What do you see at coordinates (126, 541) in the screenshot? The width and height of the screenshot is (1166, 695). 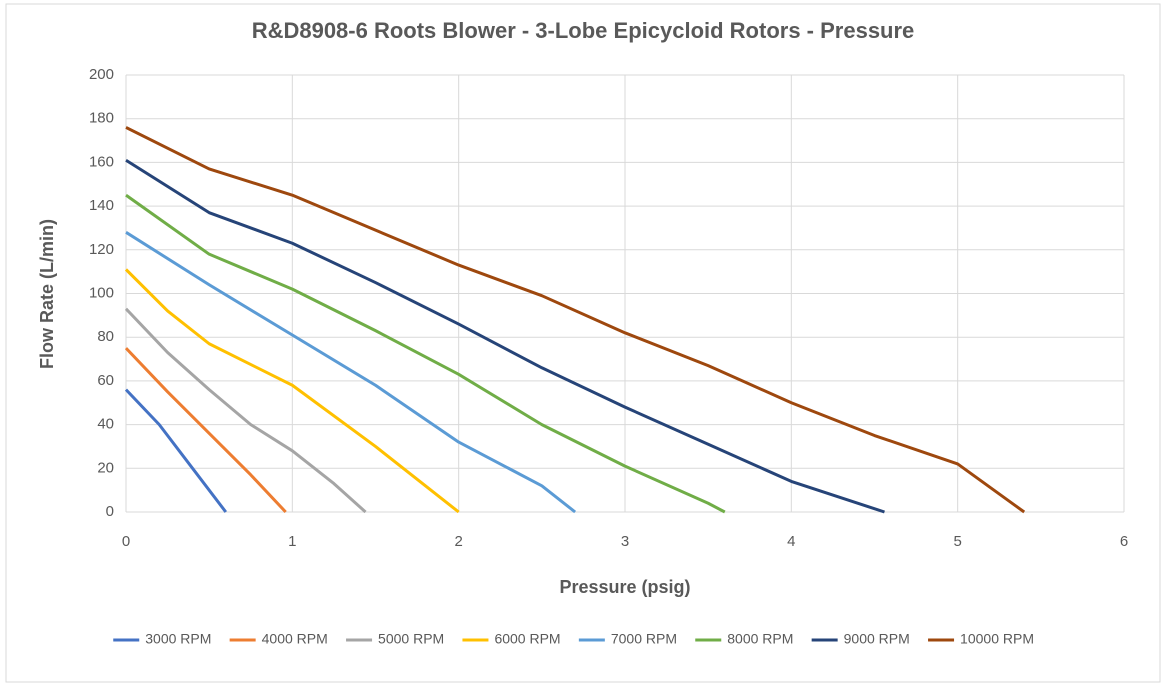 I see `x-tick-label: 0` at bounding box center [126, 541].